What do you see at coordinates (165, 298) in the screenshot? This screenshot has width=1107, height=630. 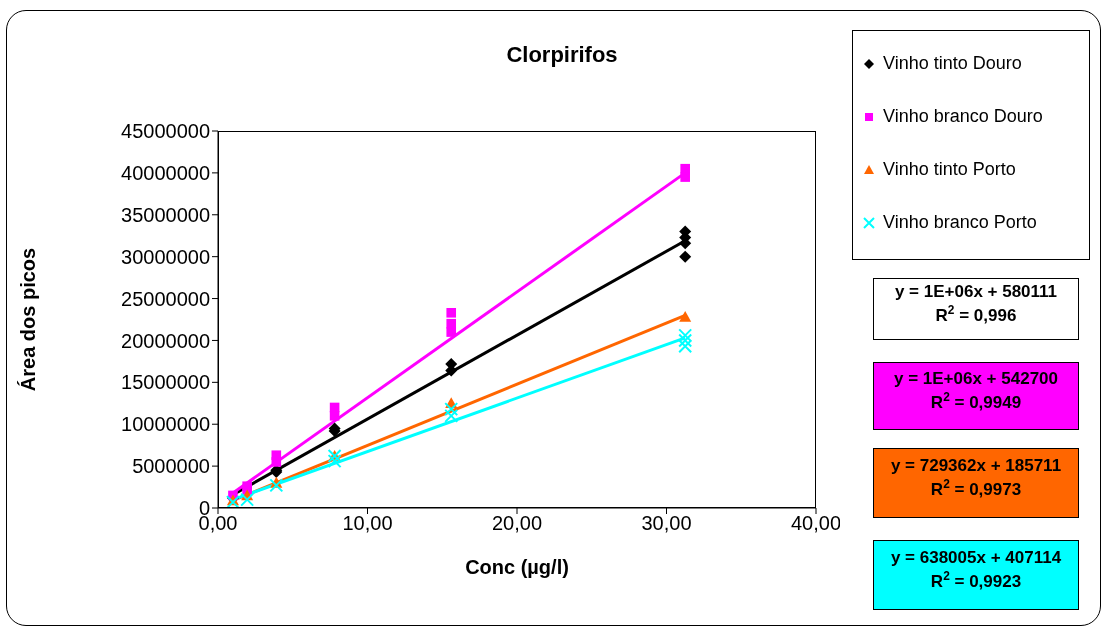 I see `y-tick-label: 25000000` at bounding box center [165, 298].